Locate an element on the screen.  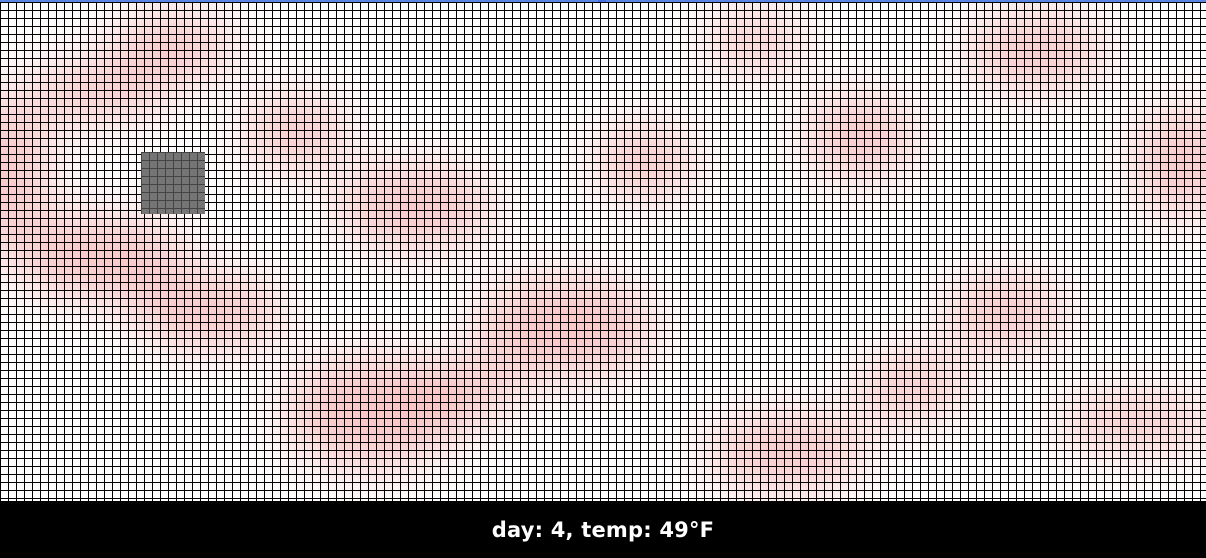
status-bar: day: 4, temp: 49°F is located at coordinates (603, 529).